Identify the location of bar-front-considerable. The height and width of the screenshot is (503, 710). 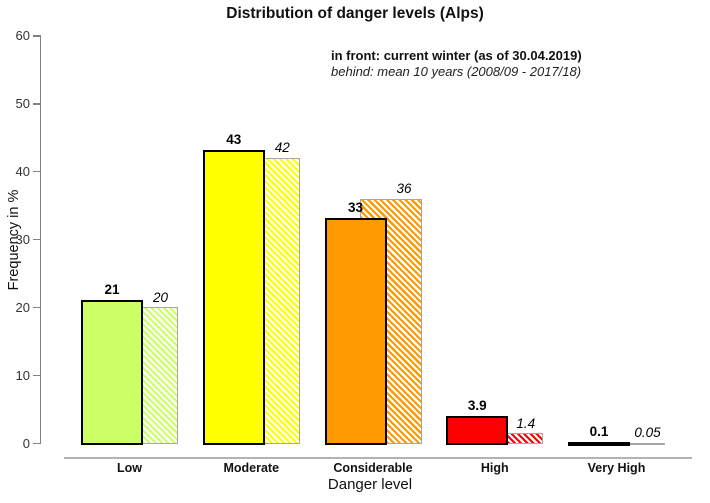
(355, 331).